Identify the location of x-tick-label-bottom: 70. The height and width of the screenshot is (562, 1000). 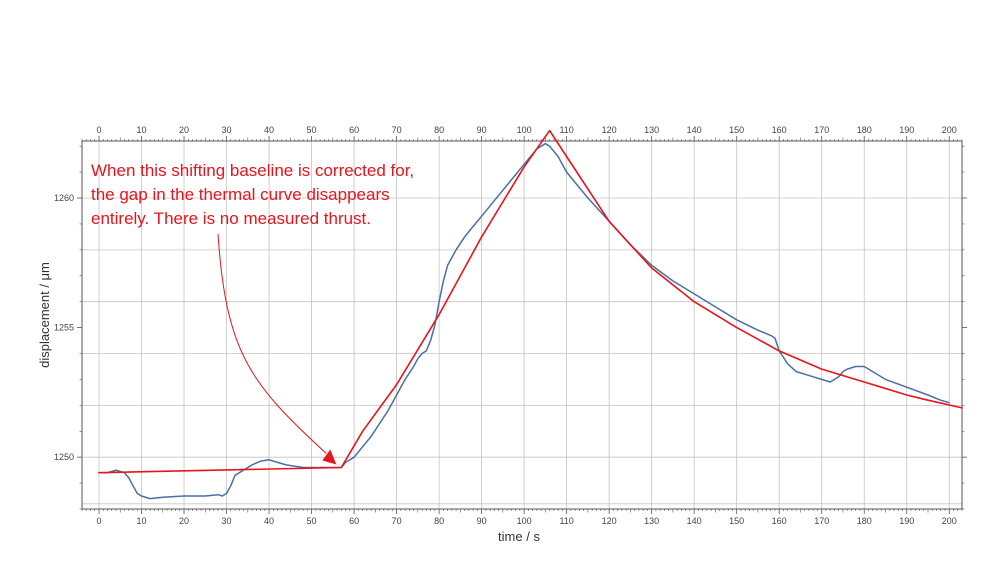
(397, 521).